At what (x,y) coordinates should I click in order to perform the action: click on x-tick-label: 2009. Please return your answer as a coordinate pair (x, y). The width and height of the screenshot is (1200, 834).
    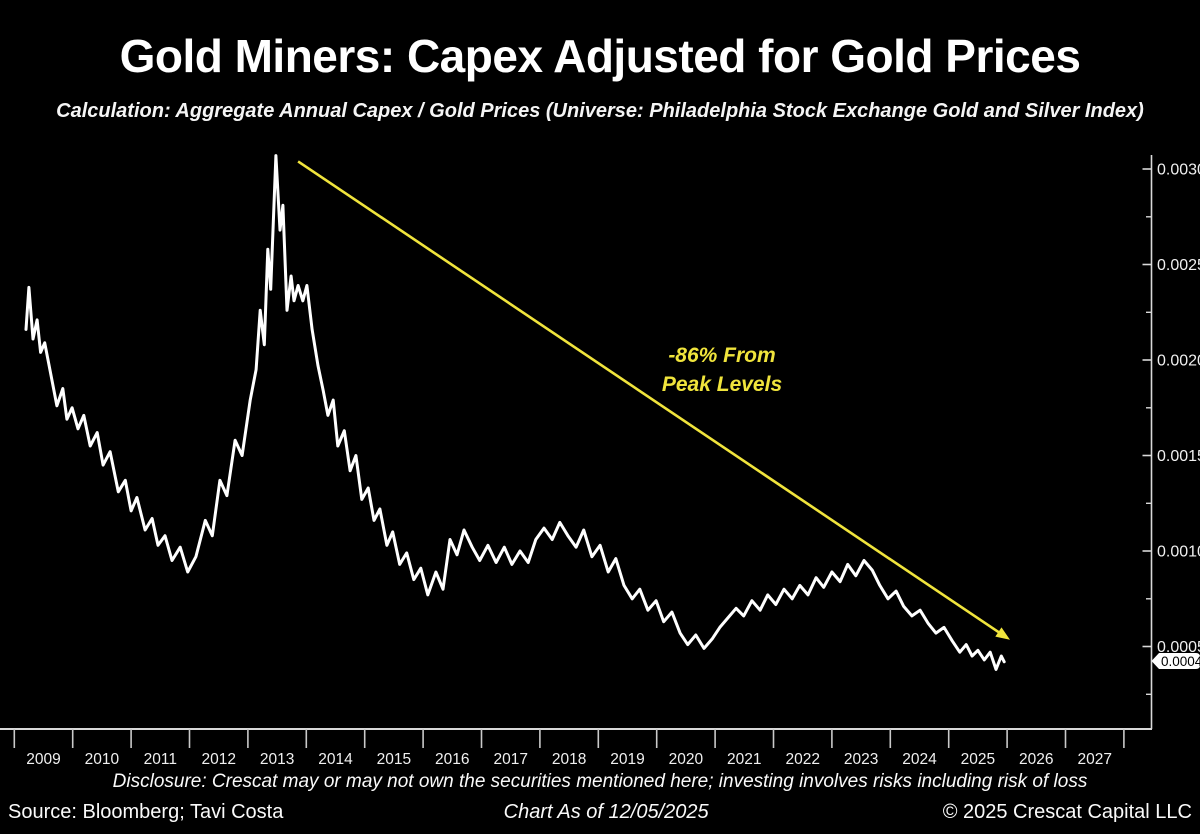
    Looking at the image, I should click on (43, 759).